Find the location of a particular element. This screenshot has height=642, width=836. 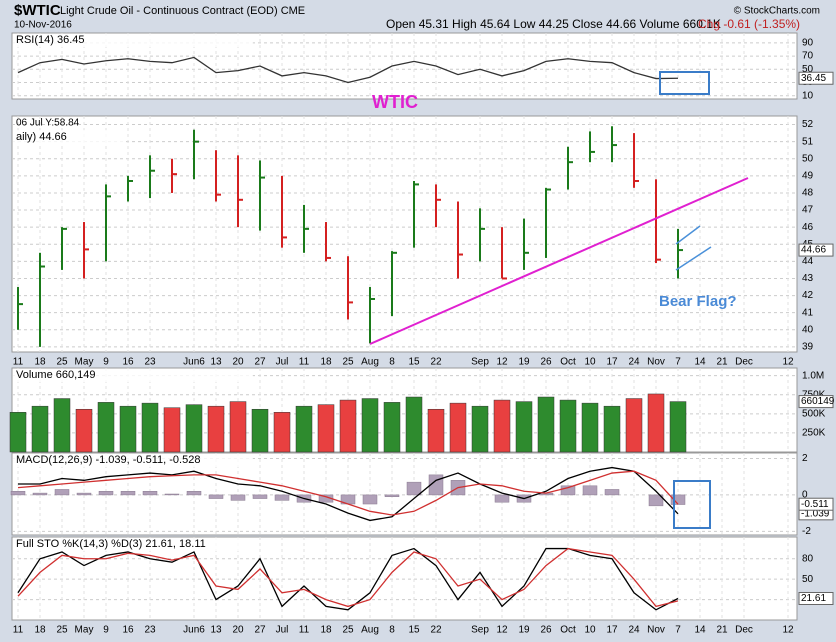

y-tick-label: 43 is located at coordinates (808, 278).